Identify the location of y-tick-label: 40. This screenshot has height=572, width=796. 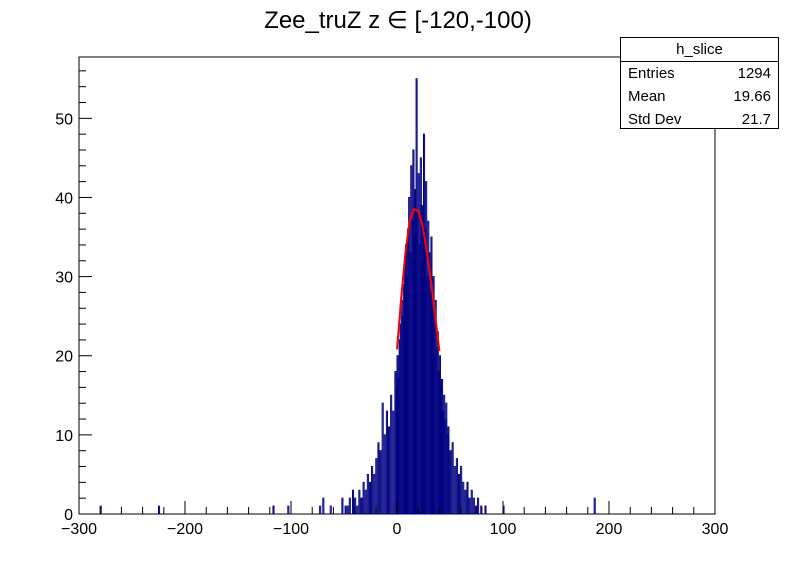
(64, 198).